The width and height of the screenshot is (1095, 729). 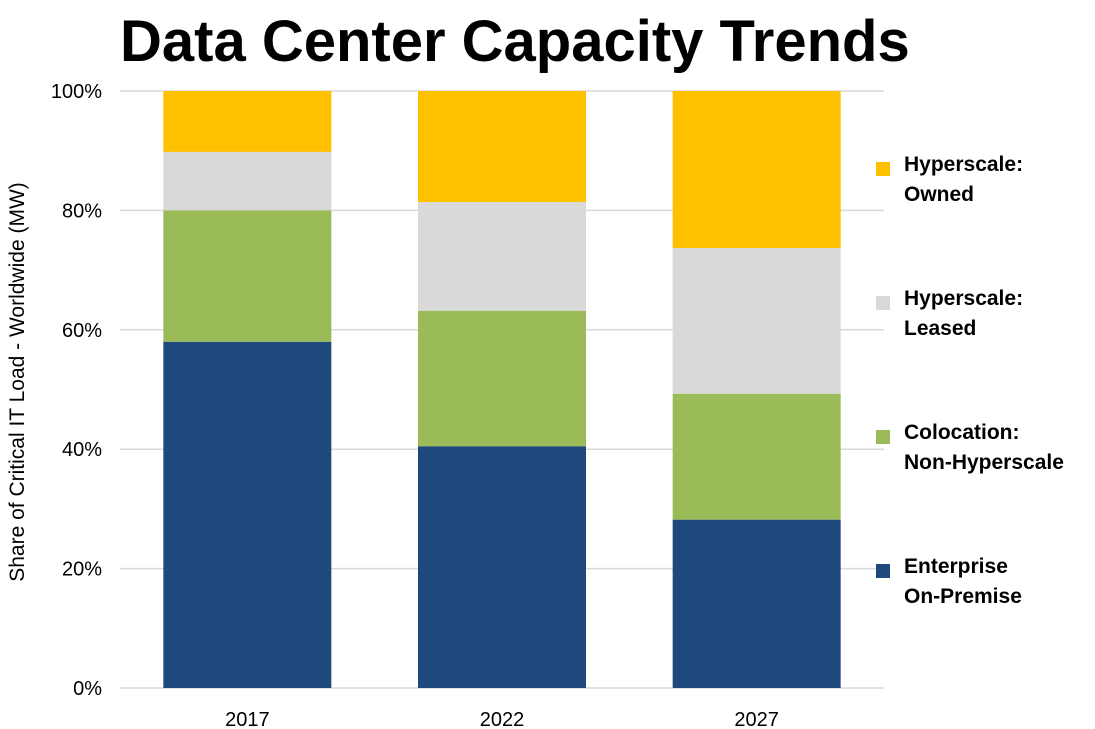 I want to click on bar-segment-2022-colocation-non-hyperscale, so click(x=502, y=378).